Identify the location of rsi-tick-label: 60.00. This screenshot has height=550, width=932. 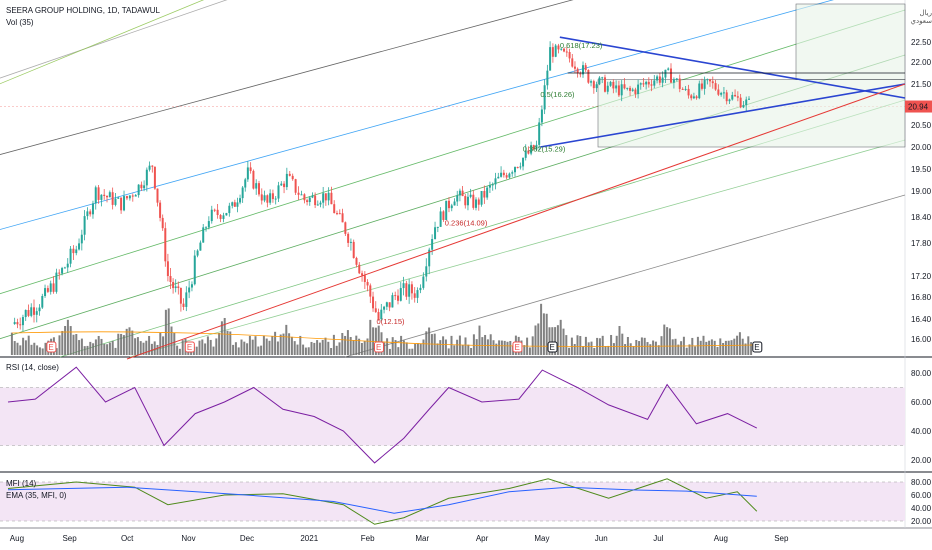
(921, 402).